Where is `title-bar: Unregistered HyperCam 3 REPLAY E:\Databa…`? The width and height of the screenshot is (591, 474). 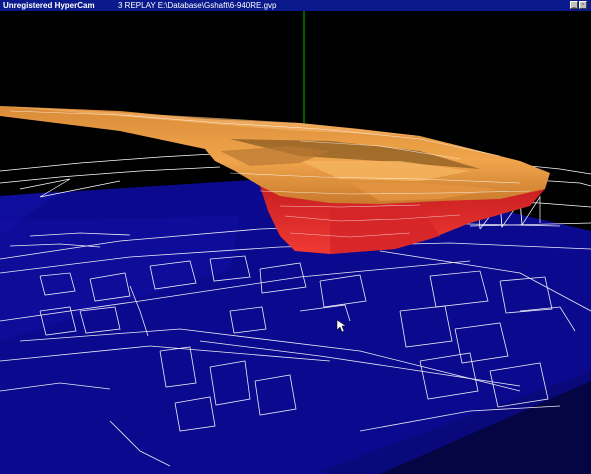
title-bar: Unregistered HyperCam 3 REPLAY E:\Databa… is located at coordinates (295, 5).